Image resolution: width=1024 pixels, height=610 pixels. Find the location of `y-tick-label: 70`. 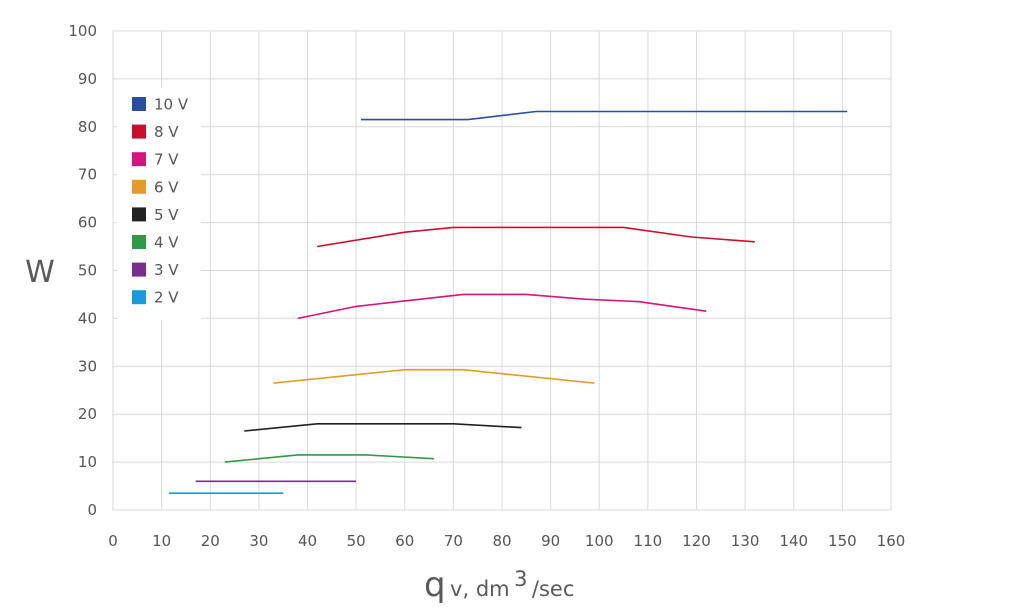

y-tick-label: 70 is located at coordinates (87, 175).